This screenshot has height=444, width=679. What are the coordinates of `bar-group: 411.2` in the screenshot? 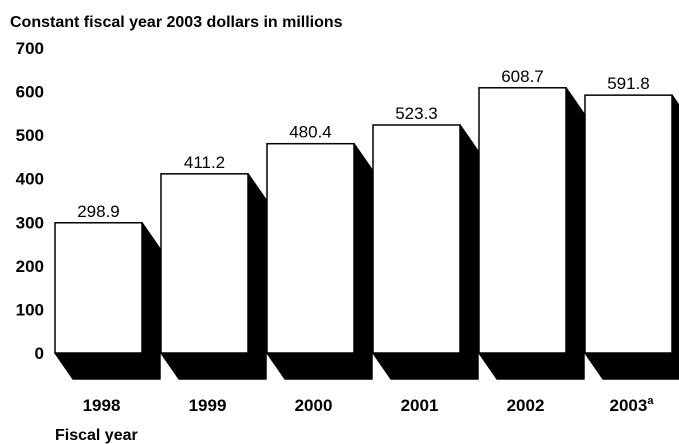 It's located at (213, 266).